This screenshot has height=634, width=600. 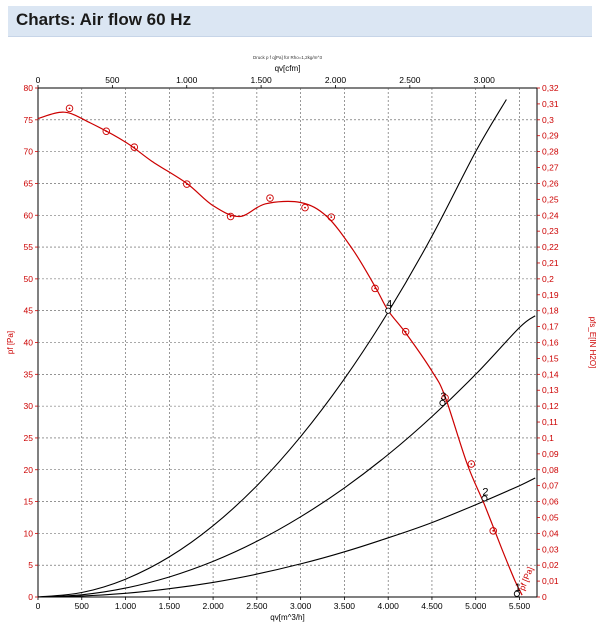 What do you see at coordinates (550, 231) in the screenshot?
I see `right-tick-label: 0,23` at bounding box center [550, 231].